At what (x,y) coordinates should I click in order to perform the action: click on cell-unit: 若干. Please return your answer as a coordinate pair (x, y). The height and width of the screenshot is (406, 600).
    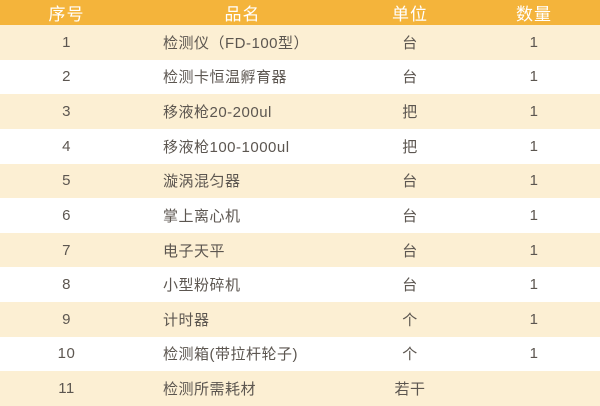
    Looking at the image, I should click on (410, 390).